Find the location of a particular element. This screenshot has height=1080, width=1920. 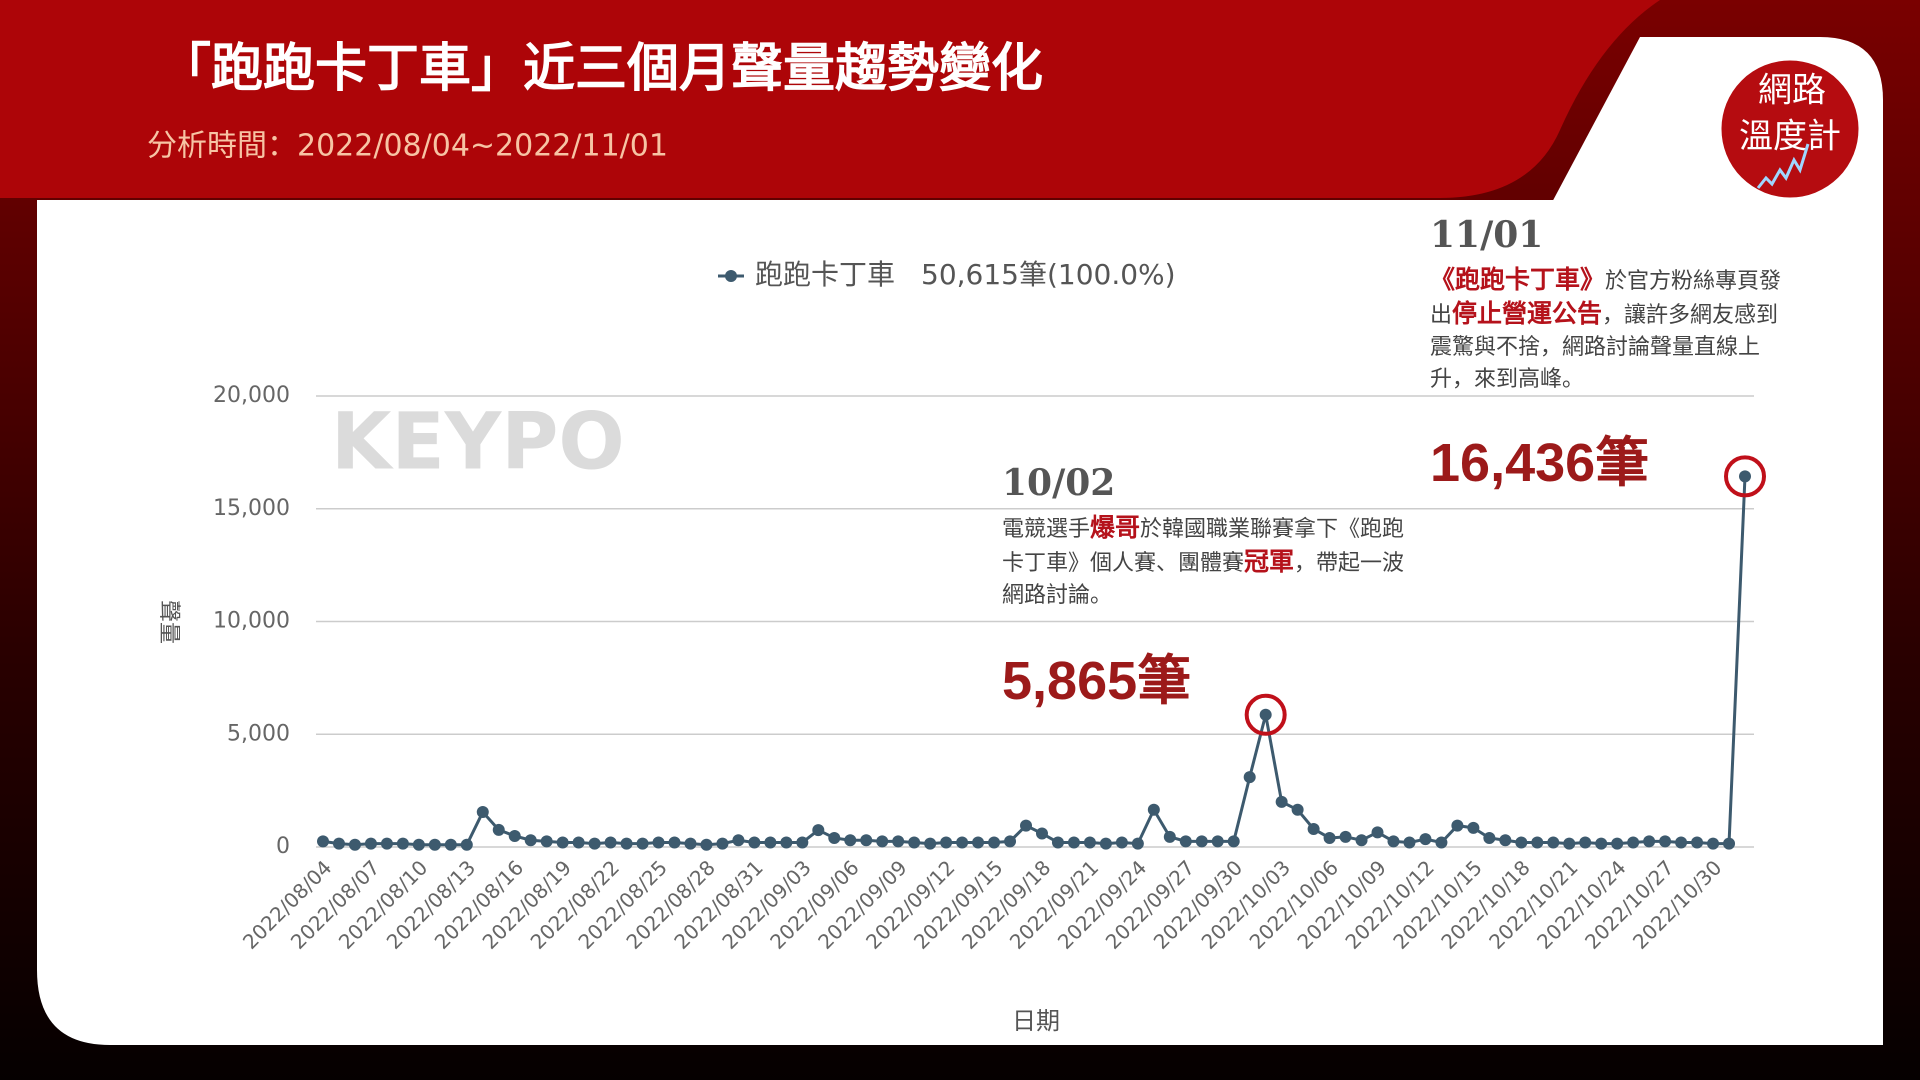

watermark: KEYPO is located at coordinates (478, 442).